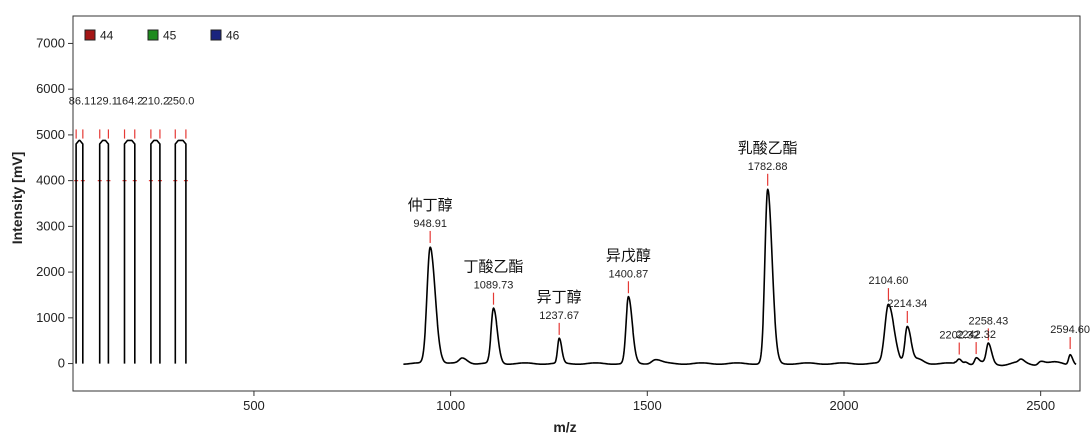 This screenshot has height=437, width=1090. I want to click on peak-value-label: 2242.32, so click(976, 335).